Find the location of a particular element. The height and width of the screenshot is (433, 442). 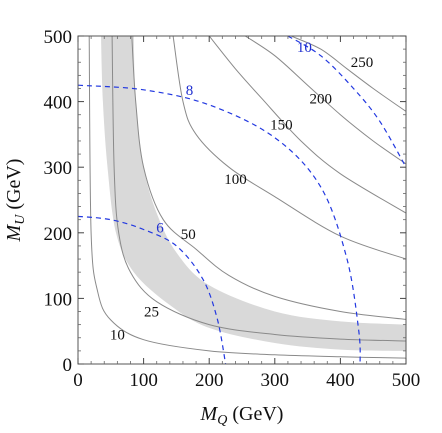

solid-contour-label-50: 50 is located at coordinates (188, 235).